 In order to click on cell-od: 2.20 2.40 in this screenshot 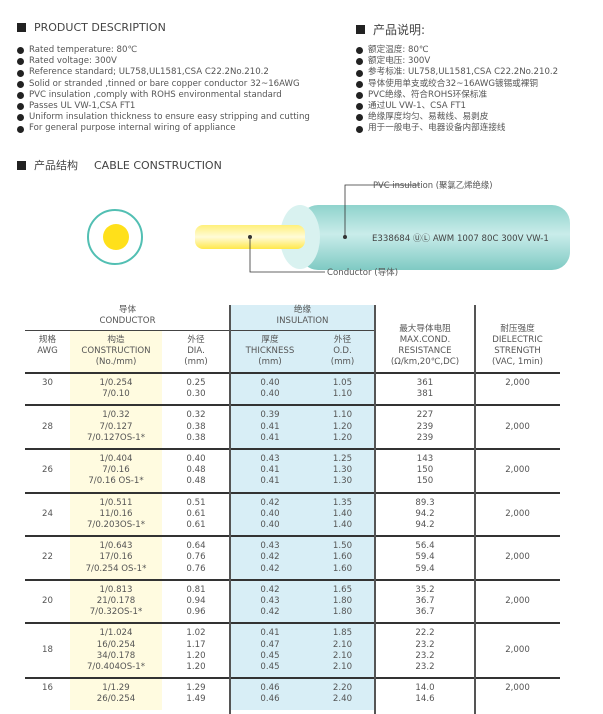, I will do `click(342, 694)`.